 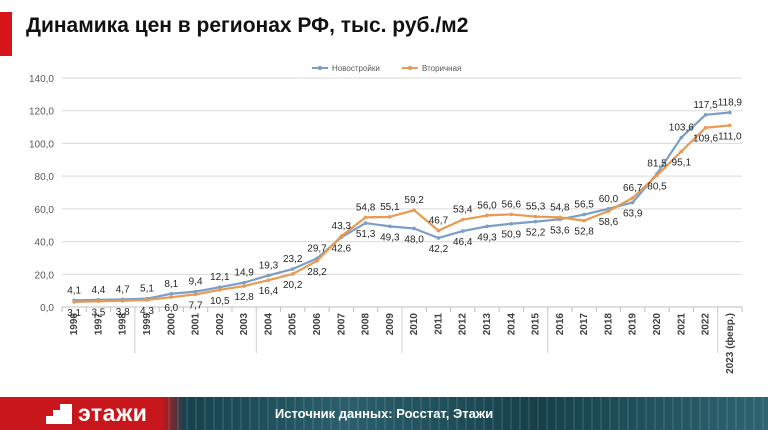 I want to click on x-tick-label: 1997, so click(x=98, y=324).